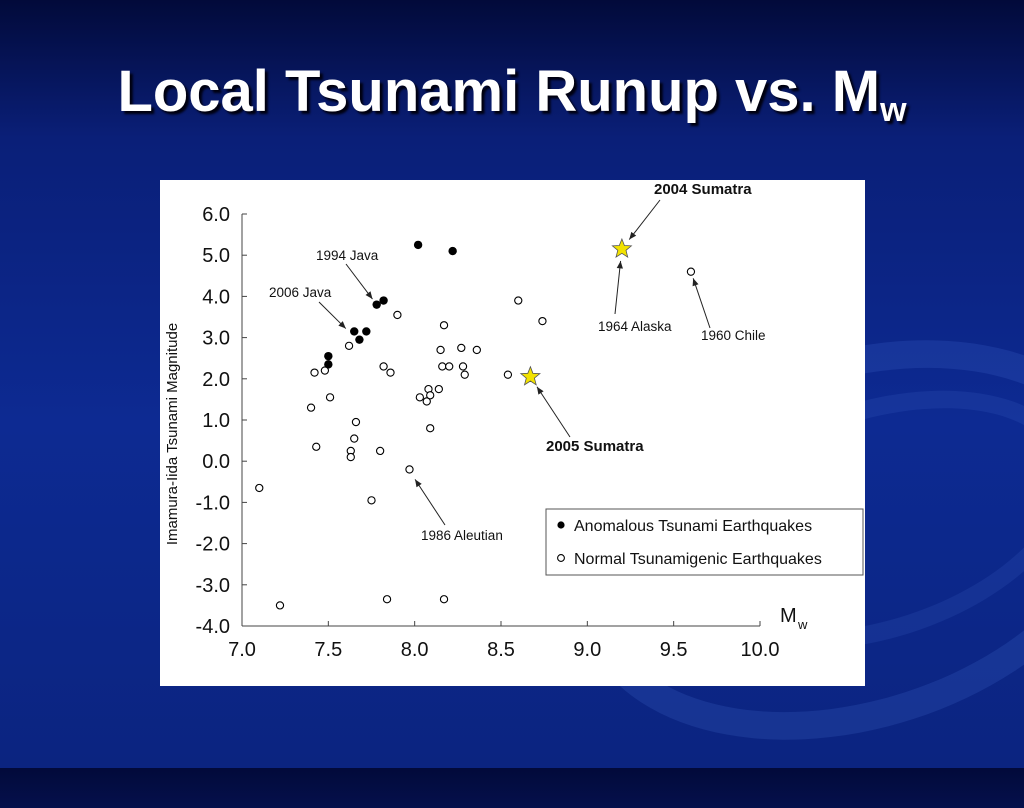 This screenshot has width=1024, height=808. Describe the element at coordinates (893, 110) in the screenshot. I see `slide-title-subscript: w` at that location.